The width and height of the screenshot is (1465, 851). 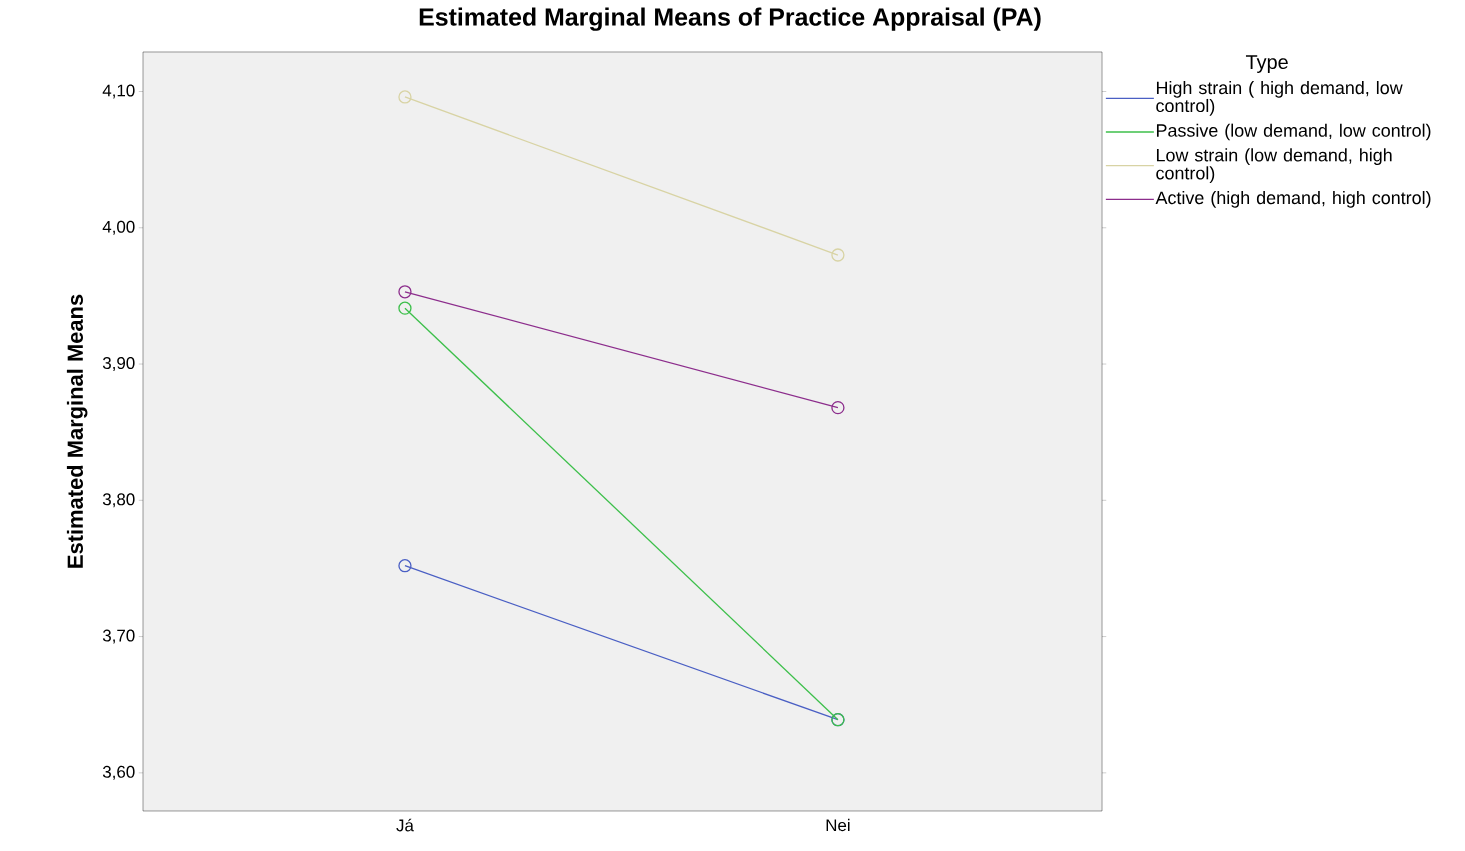 I want to click on y-tick-label: 3,70, so click(x=118, y=636).